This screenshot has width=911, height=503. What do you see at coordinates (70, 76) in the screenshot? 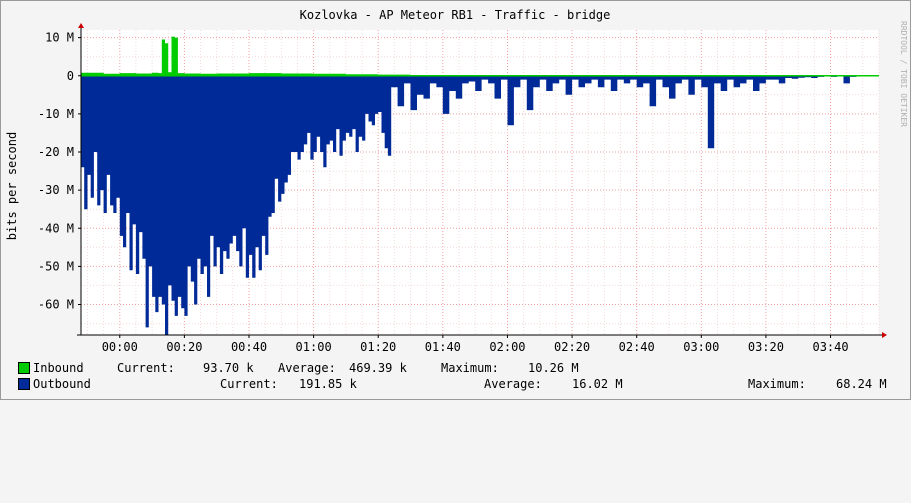
I see `y-tick-label: 0` at bounding box center [70, 76].